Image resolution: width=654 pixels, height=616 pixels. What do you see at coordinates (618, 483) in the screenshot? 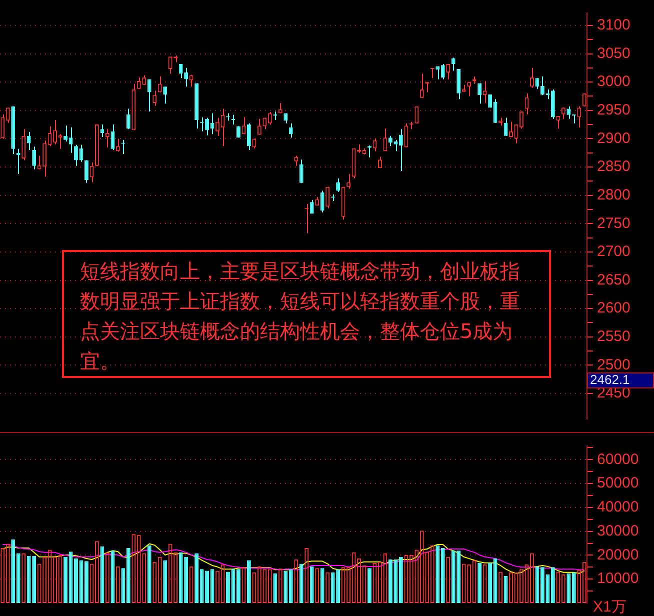
I see `y-tick-label: 50000` at bounding box center [618, 483].